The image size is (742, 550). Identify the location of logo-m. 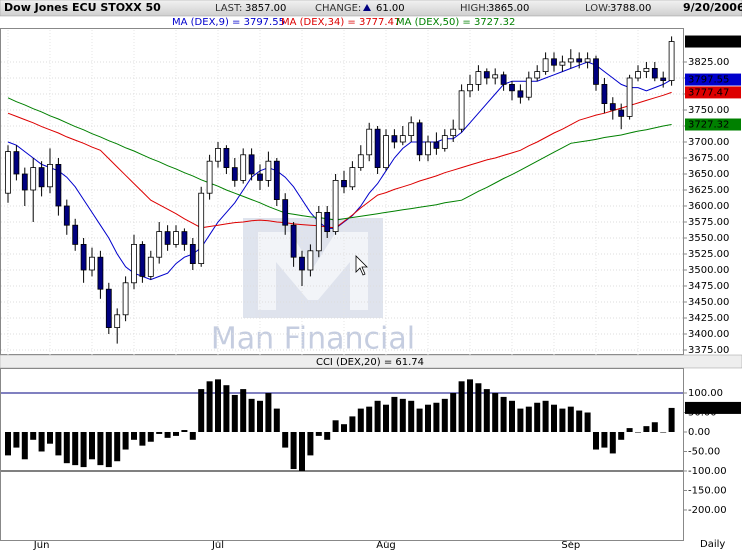
(313, 271).